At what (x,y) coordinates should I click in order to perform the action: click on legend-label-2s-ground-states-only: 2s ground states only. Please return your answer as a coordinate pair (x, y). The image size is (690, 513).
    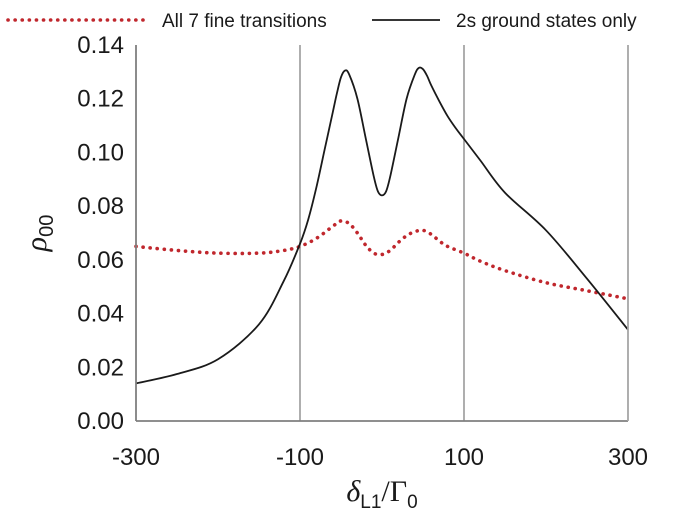
    Looking at the image, I should click on (546, 21).